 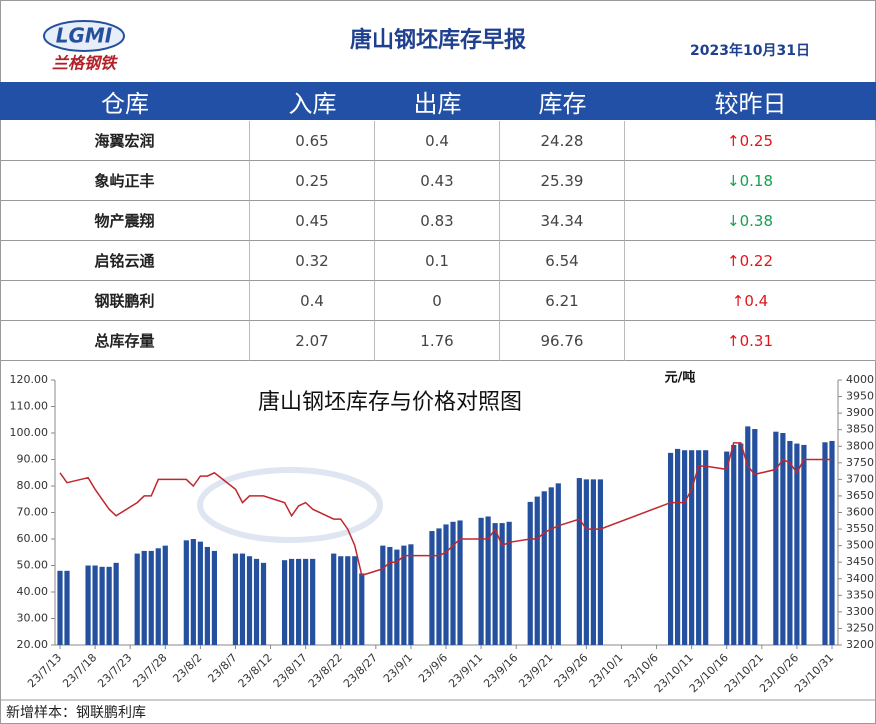 What do you see at coordinates (860, 495) in the screenshot?
I see `y2-tick-label: 3650` at bounding box center [860, 495].